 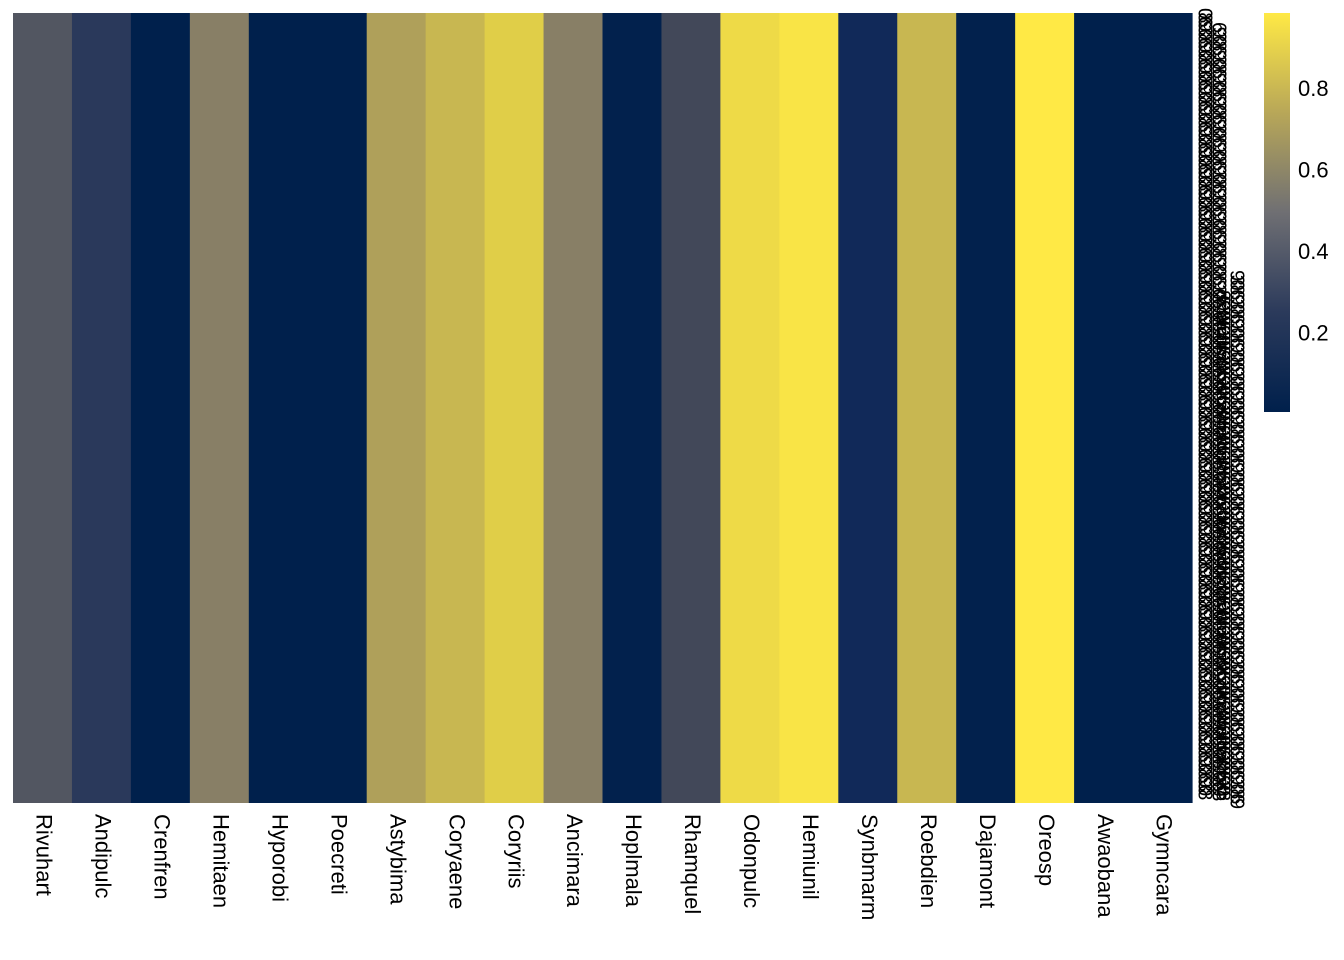 I want to click on colorbar-tick-label: 0.6, so click(x=1313, y=170).